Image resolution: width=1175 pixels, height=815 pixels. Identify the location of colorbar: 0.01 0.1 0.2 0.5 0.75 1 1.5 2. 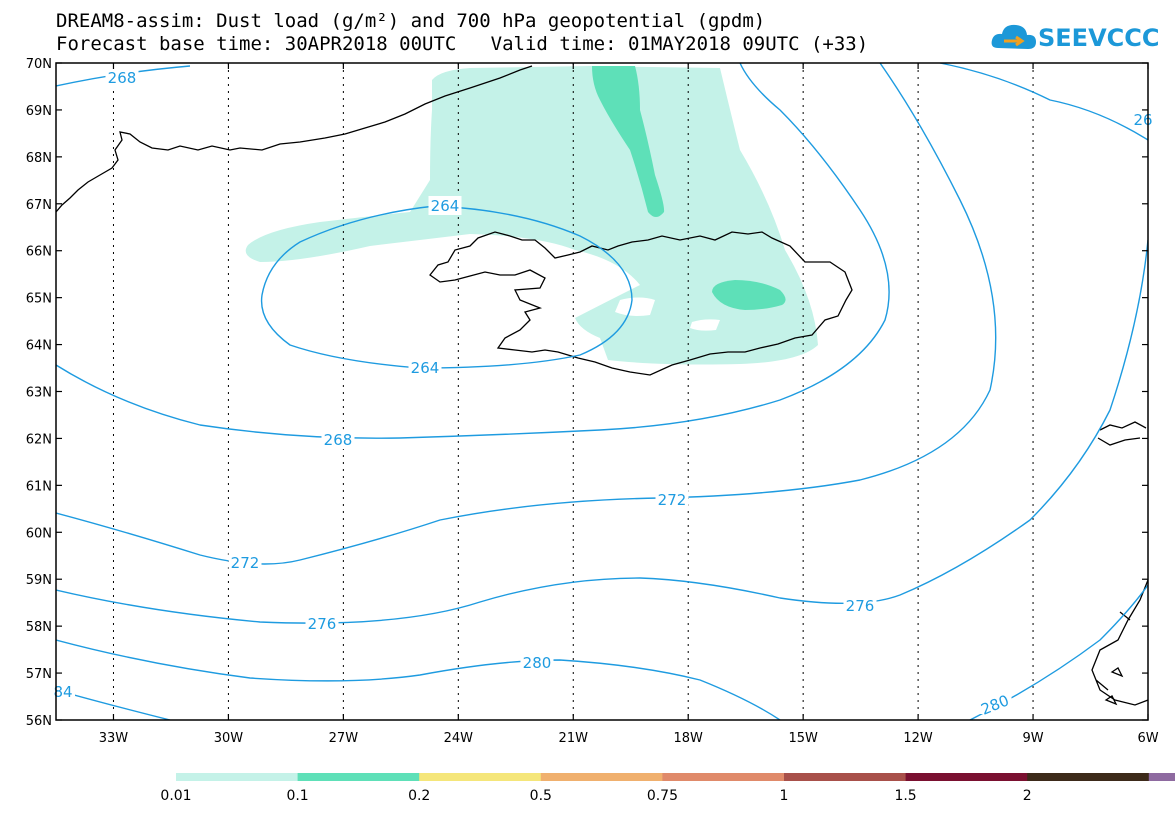
(667, 788).